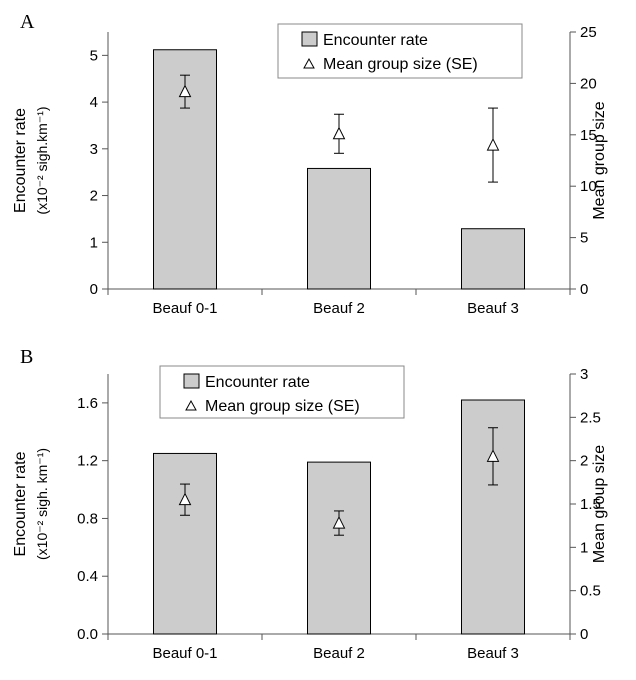  I want to click on y-tick-label-left: 3, so click(94, 149).